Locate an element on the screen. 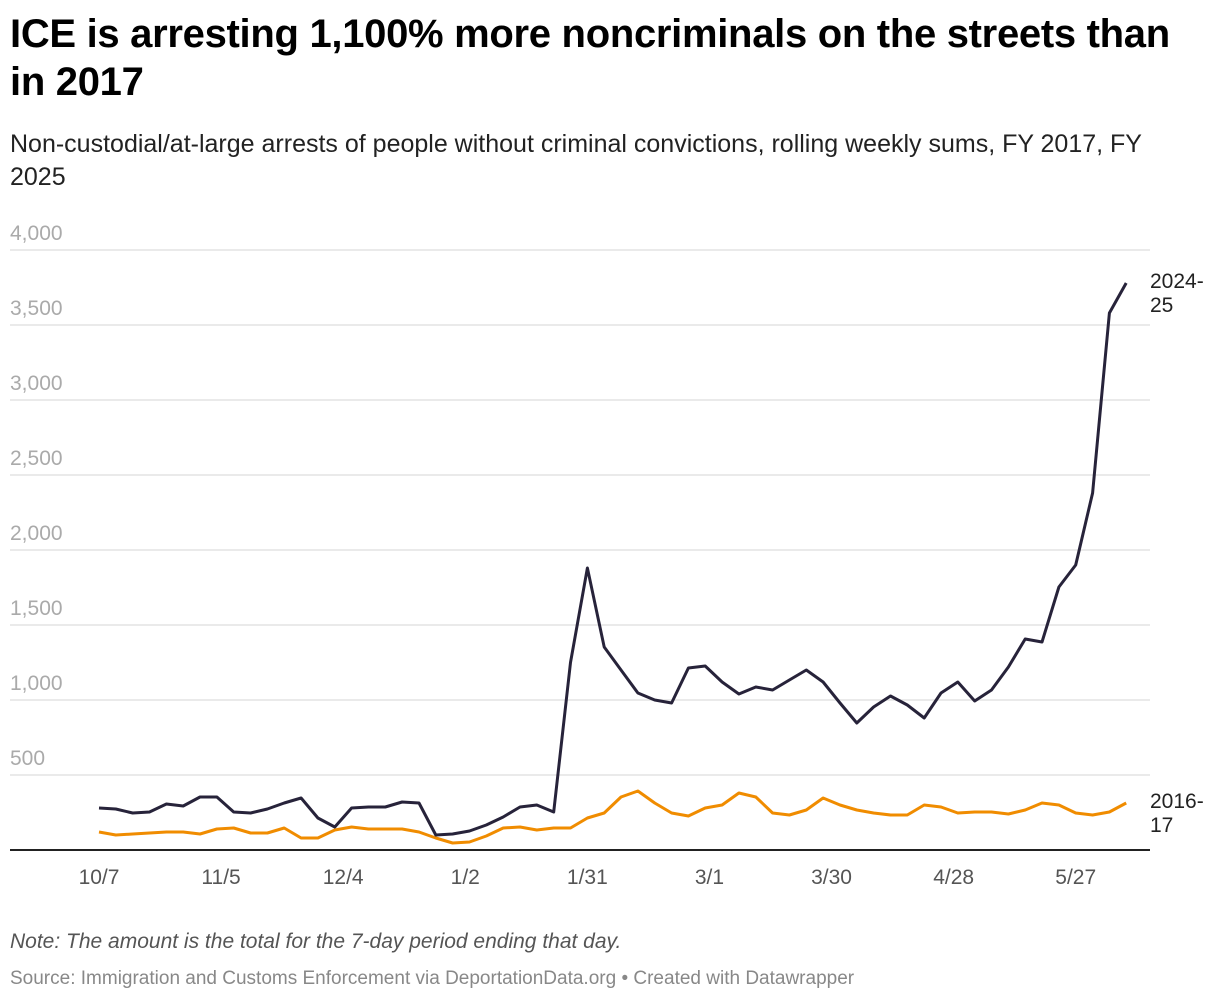 This screenshot has width=1220, height=1004. y-tick-label: 2,500 is located at coordinates (36, 458).